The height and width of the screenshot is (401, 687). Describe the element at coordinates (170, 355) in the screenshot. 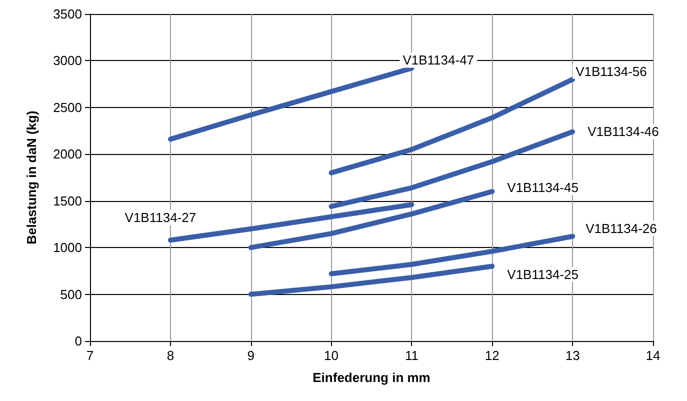

I see `x-tick-label: 8` at that location.